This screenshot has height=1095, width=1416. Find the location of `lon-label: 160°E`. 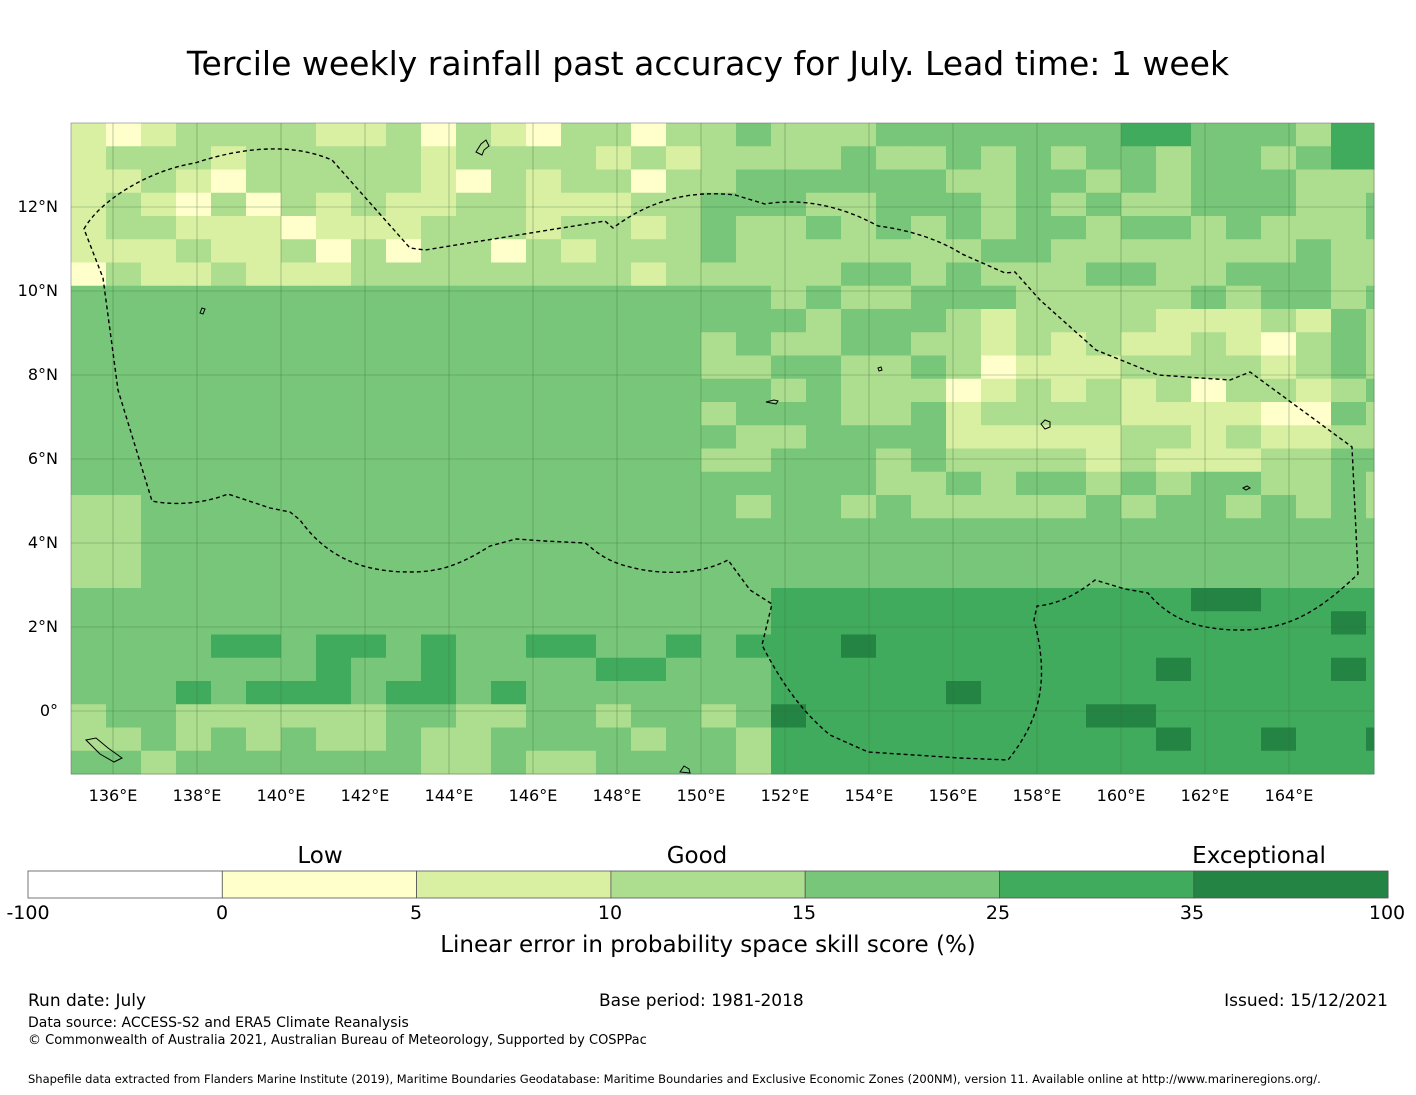

lon-label: 160°E is located at coordinates (1121, 795).